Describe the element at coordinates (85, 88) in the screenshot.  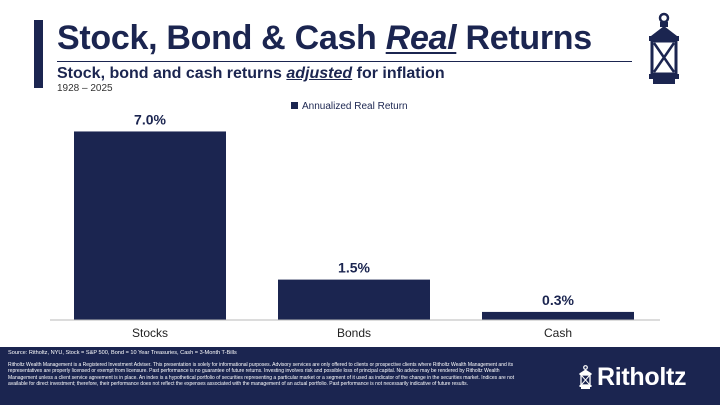
I see `date-range: 1928 – 2025` at that location.